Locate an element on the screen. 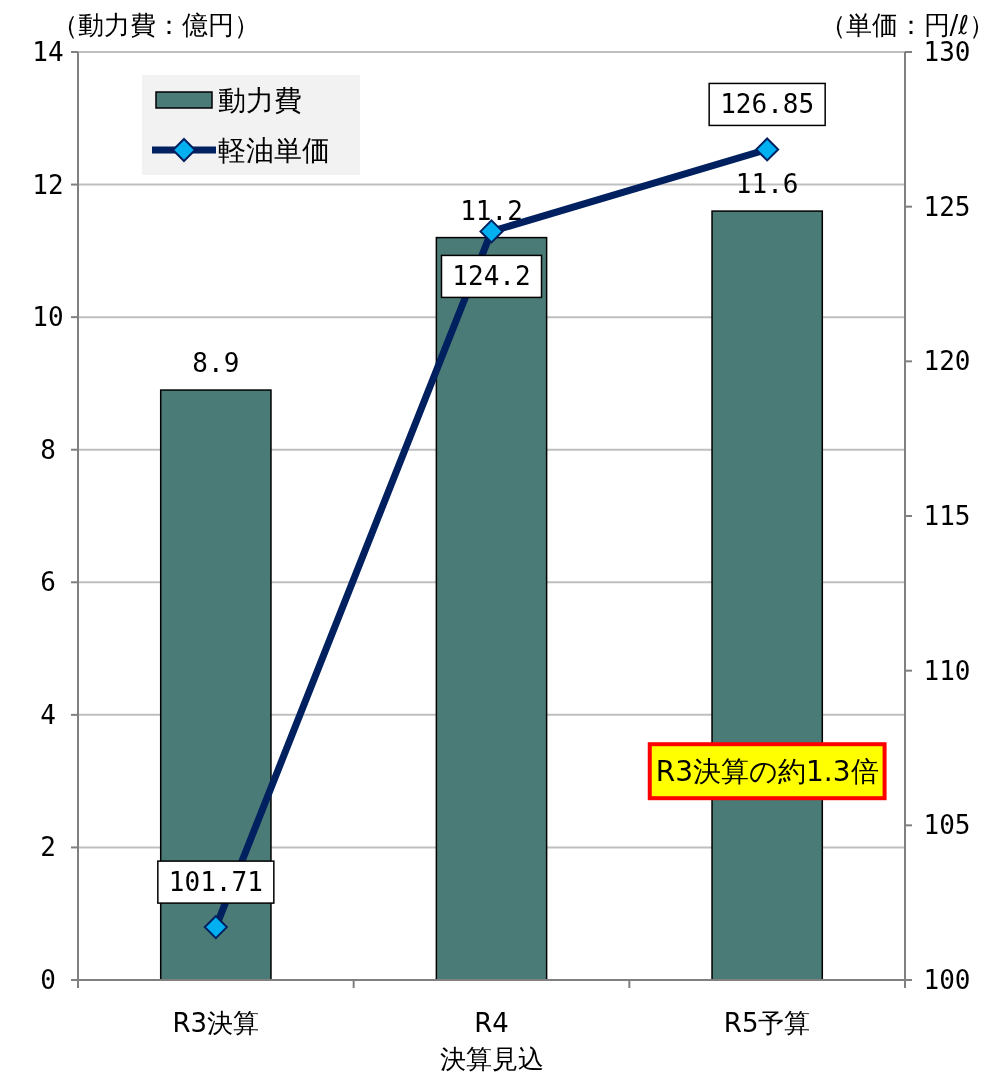 The height and width of the screenshot is (1080, 1000). y-tick-label: 14 is located at coordinates (48, 52).